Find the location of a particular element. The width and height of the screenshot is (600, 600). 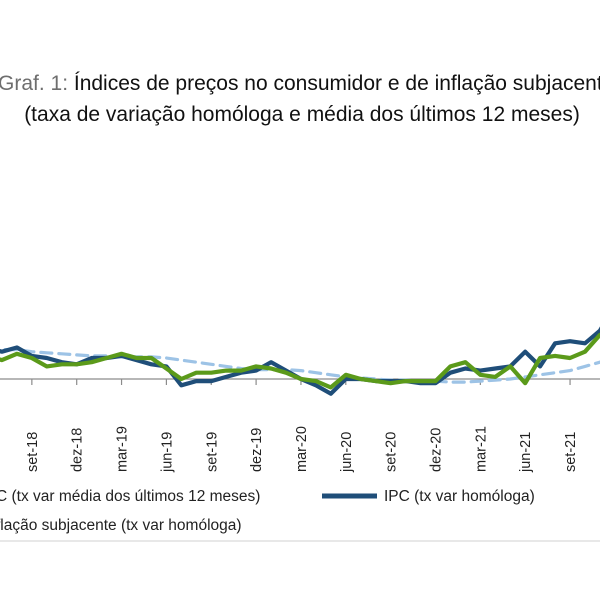

legend-label-ipc-homologa: IPC (tx var homóloga) is located at coordinates (459, 496).